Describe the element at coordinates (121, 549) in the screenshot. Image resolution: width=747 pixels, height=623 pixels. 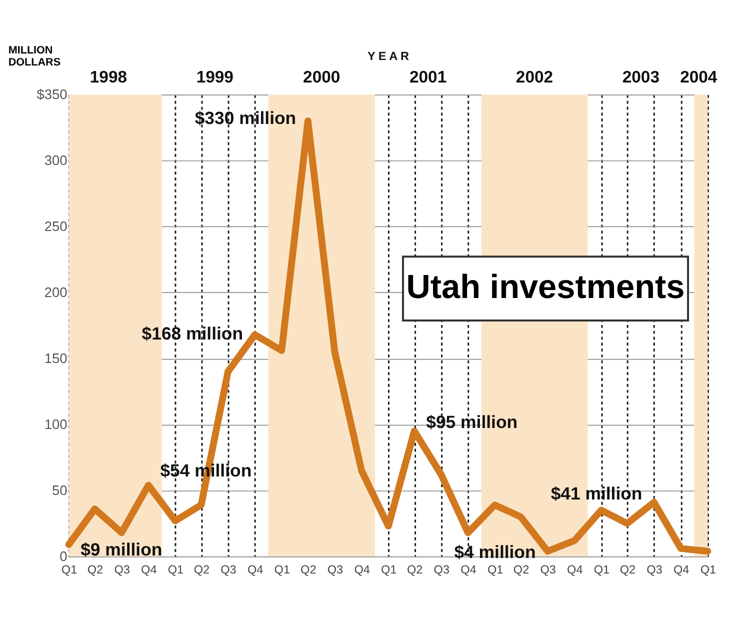
I see `annotation: $9 million` at that location.